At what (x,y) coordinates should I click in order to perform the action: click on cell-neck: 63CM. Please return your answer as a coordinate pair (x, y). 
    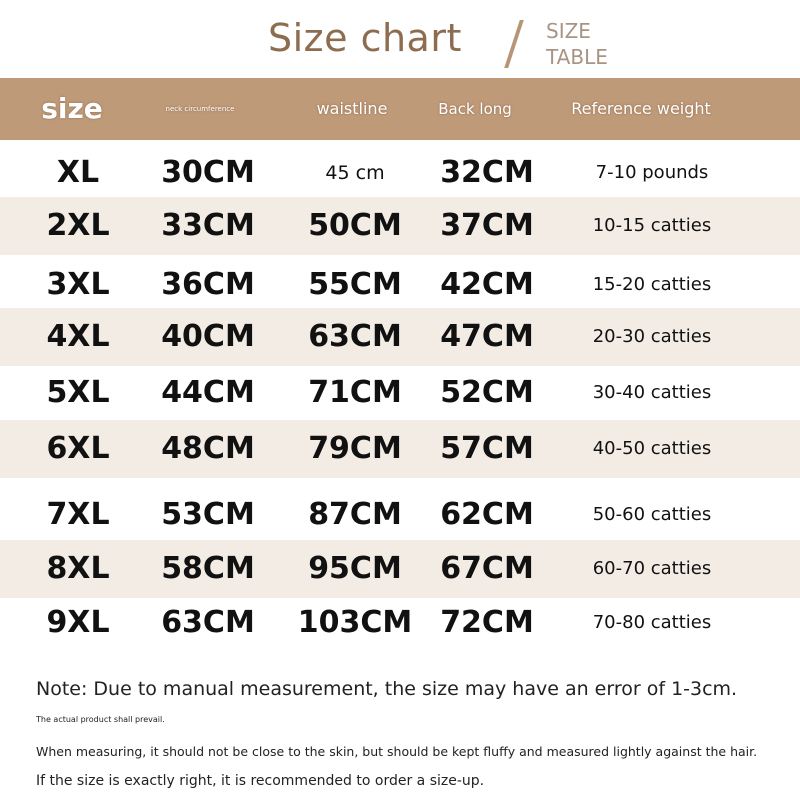
    Looking at the image, I should click on (208, 622).